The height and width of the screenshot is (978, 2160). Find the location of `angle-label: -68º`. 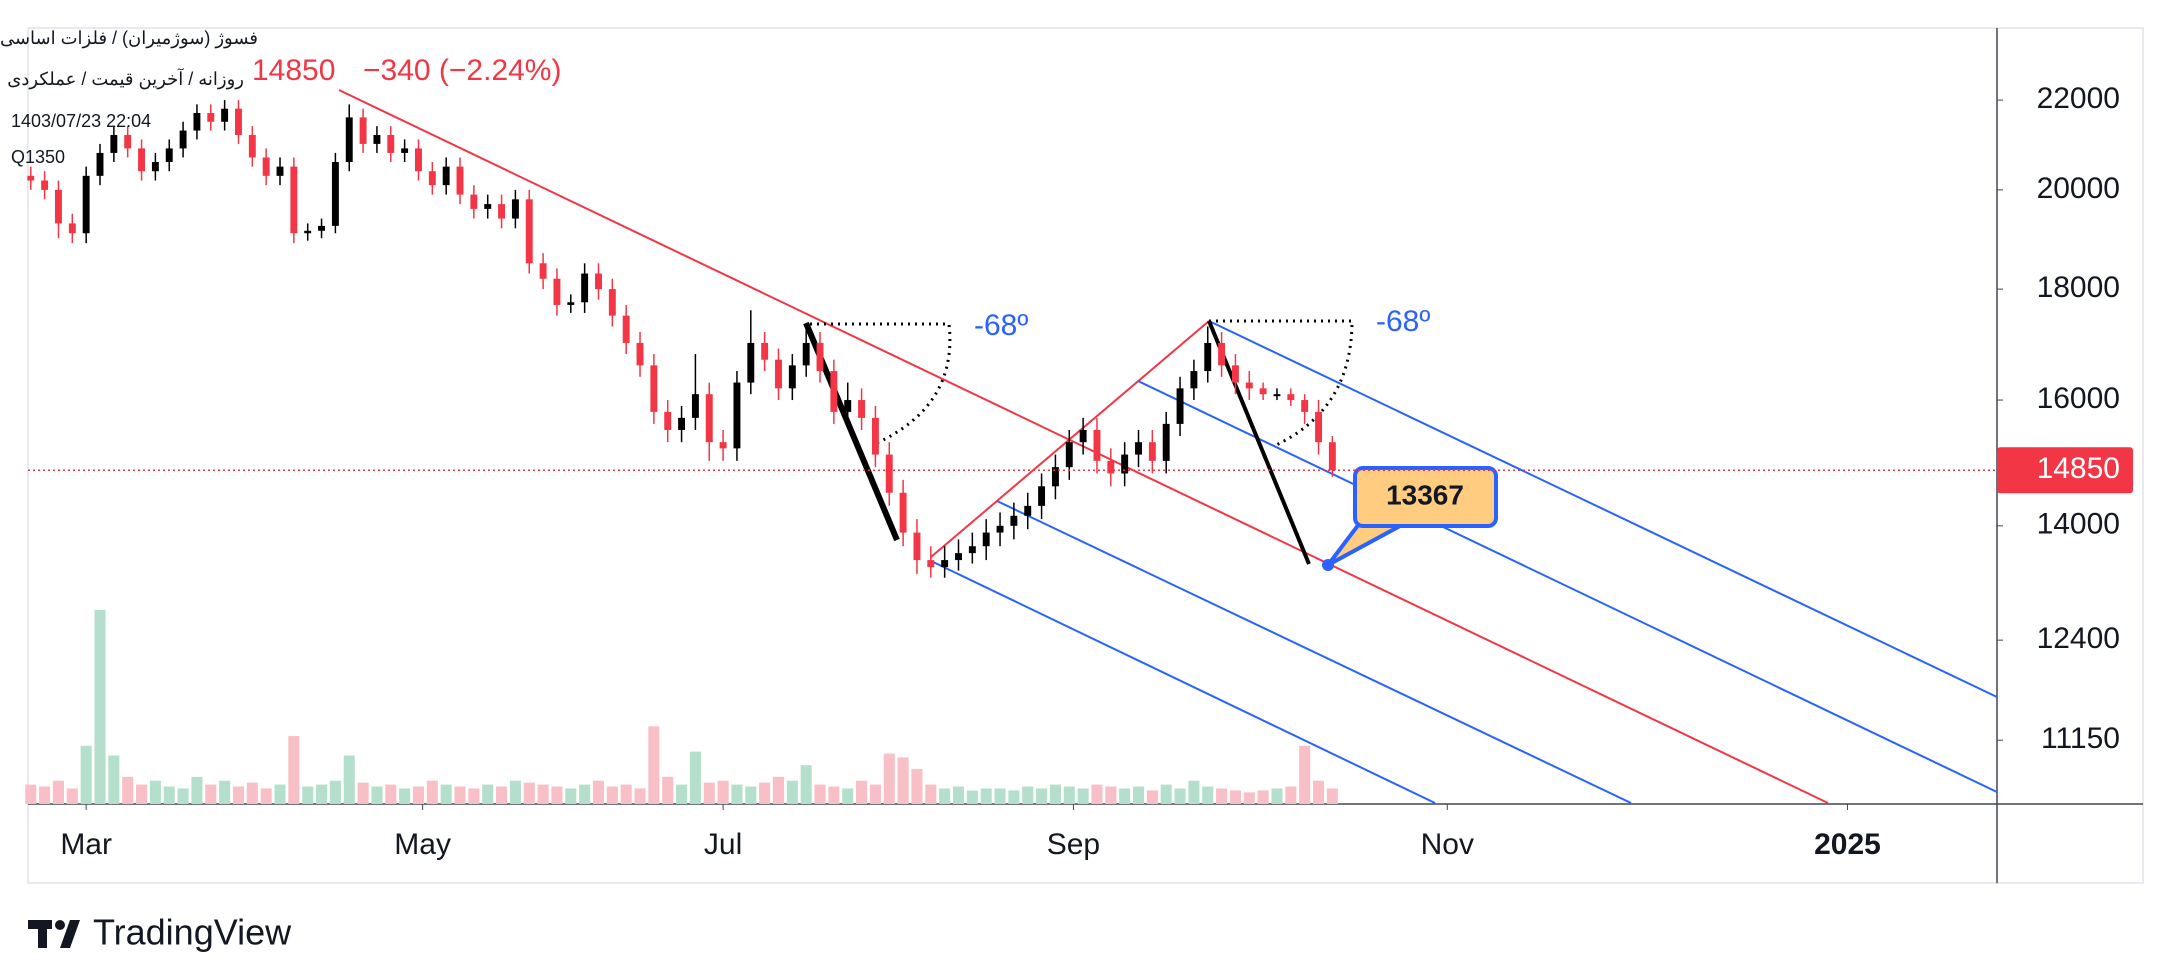

angle-label: -68º is located at coordinates (1001, 325).